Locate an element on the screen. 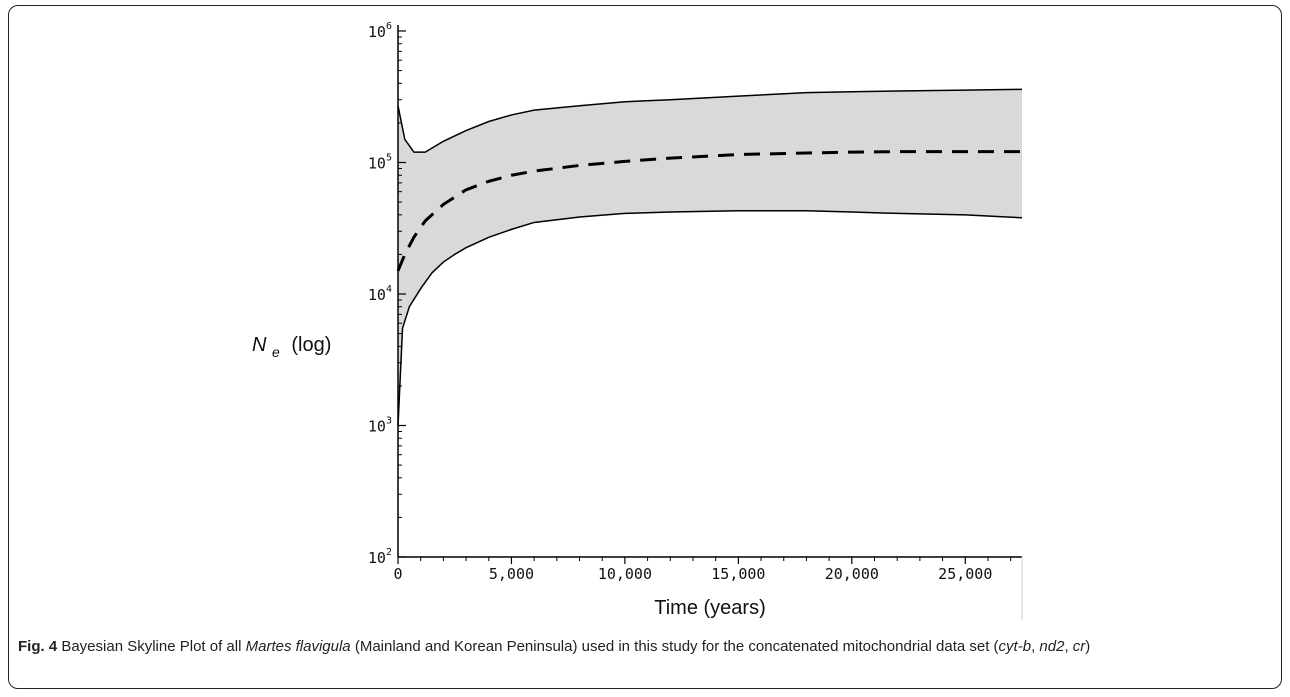  y-tick-label: 10² is located at coordinates (380, 557).